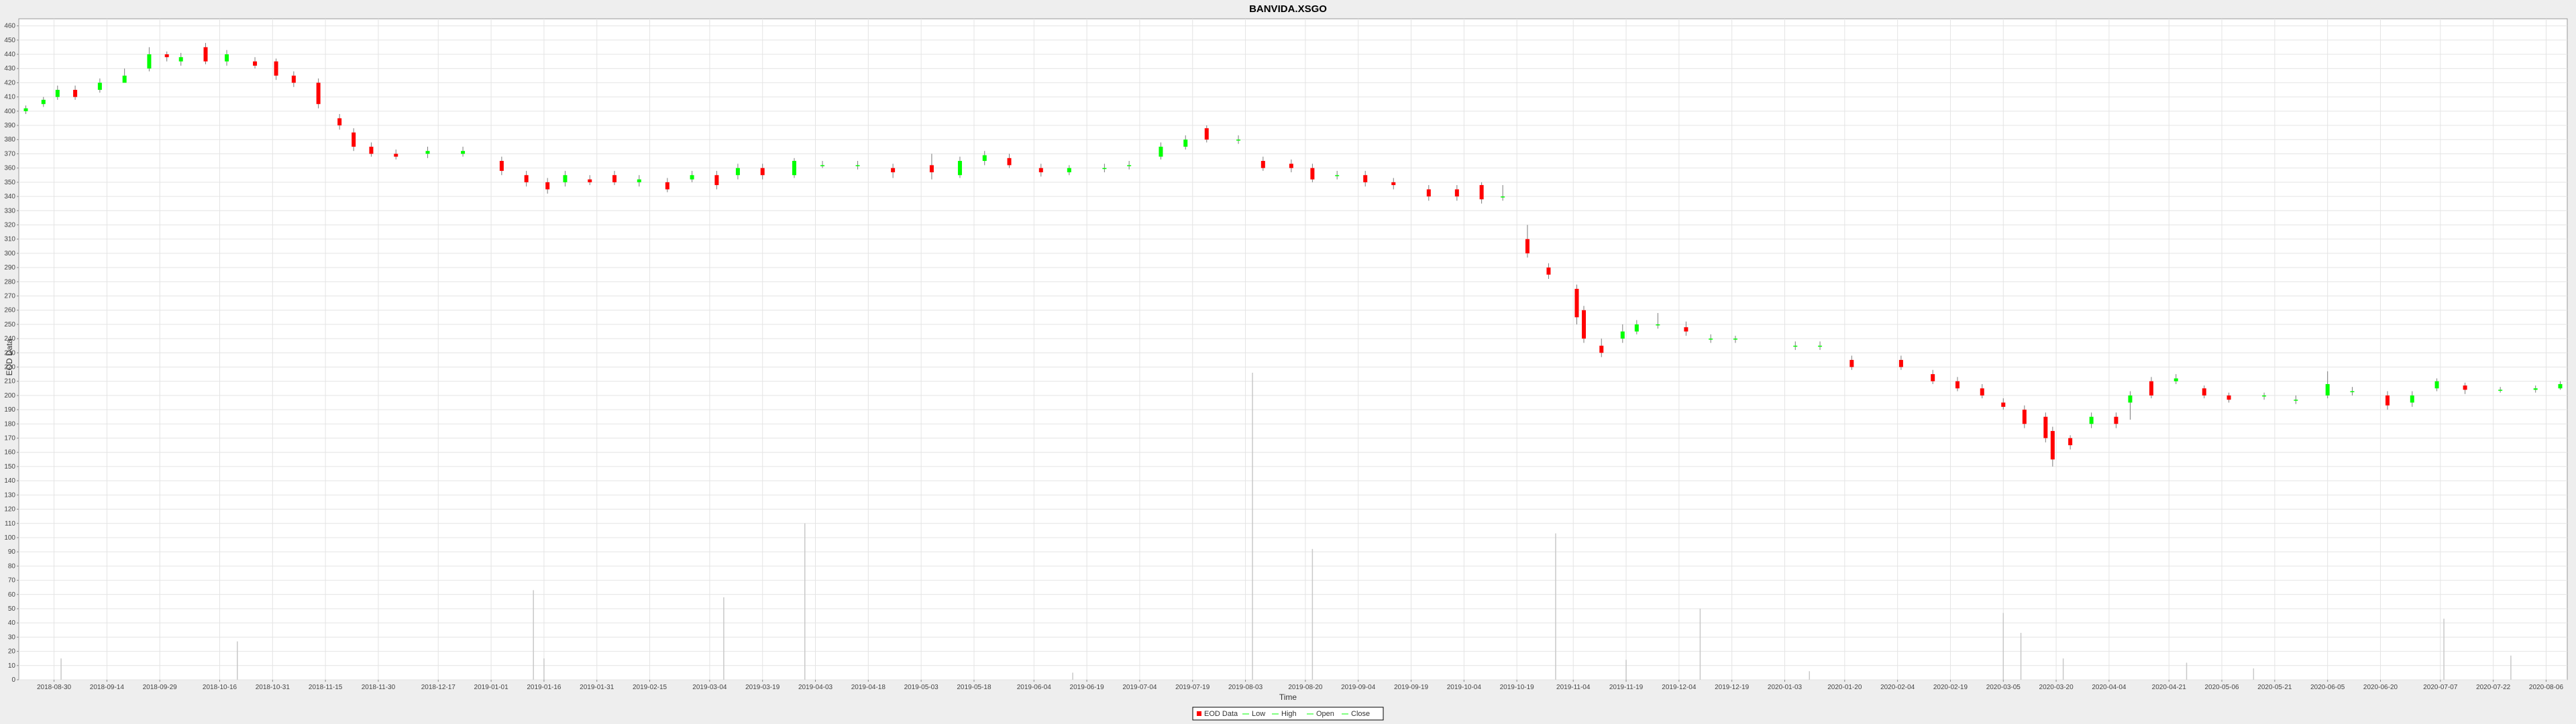 This screenshot has width=2576, height=724. Describe the element at coordinates (379, 687) in the screenshot. I see `x-tick-label: 2018-11-30` at that location.